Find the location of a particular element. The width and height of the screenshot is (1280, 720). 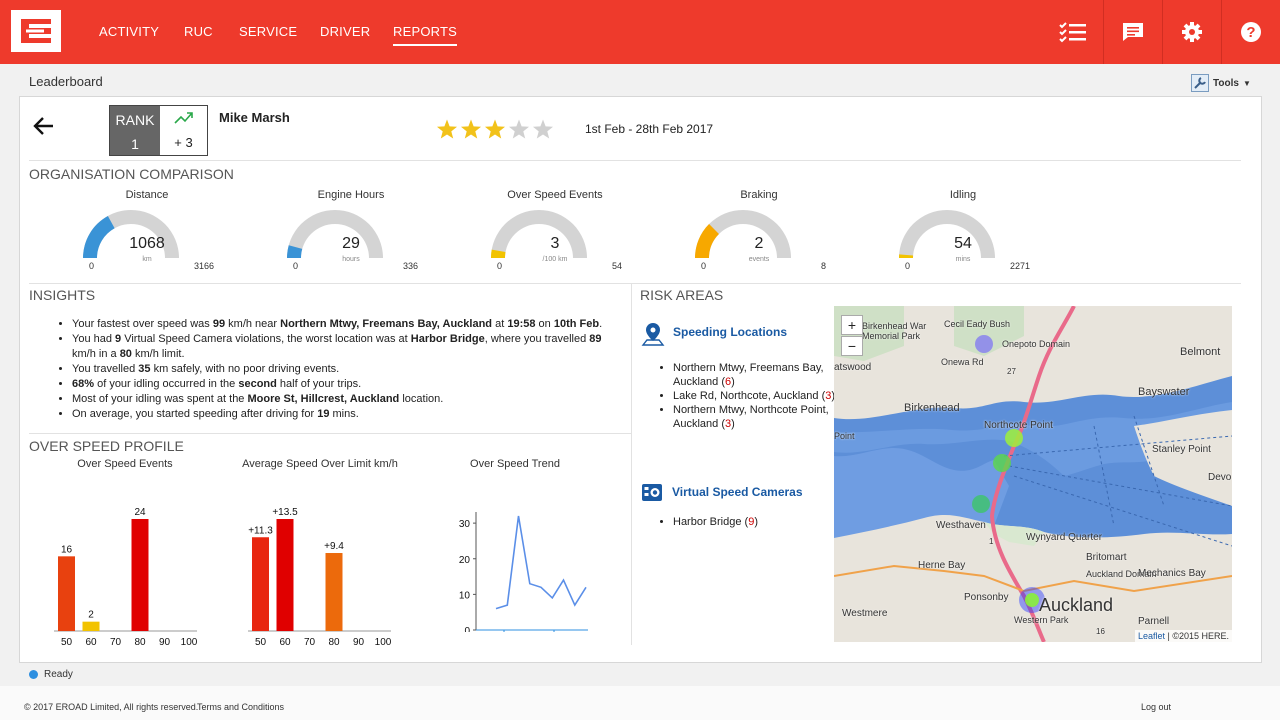

x-tick-label: 70 is located at coordinates (116, 642).